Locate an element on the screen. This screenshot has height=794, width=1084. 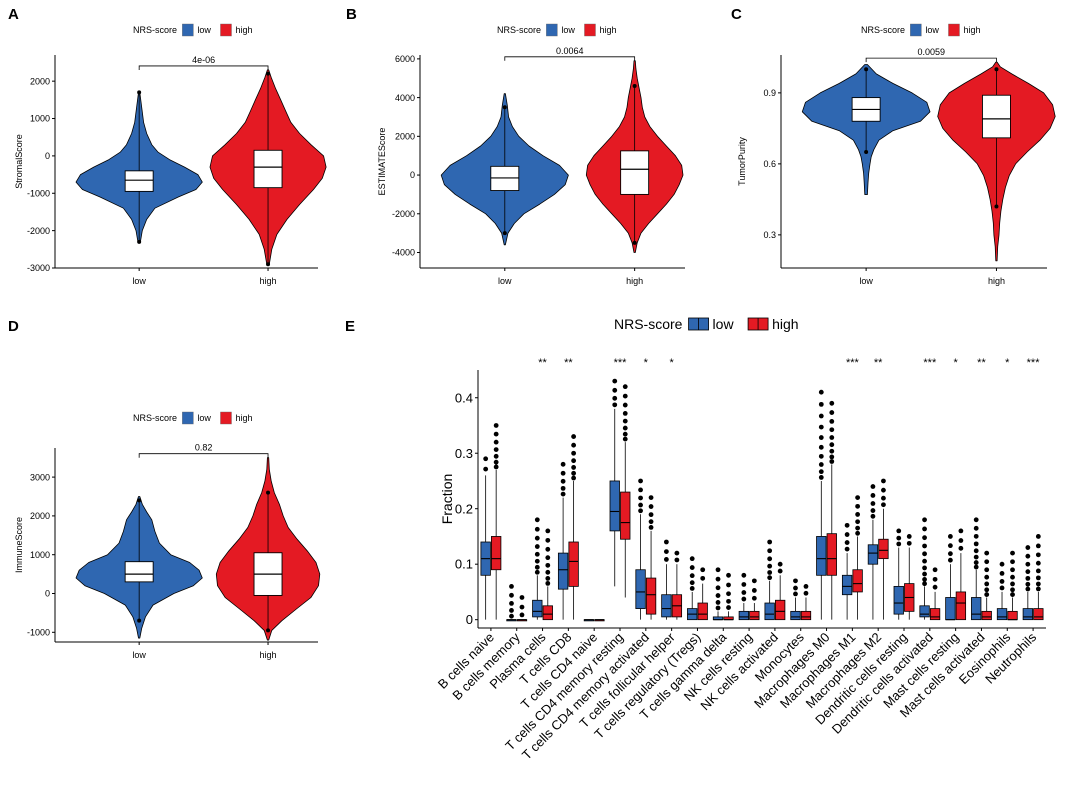
category-20: Eosinophils* is located at coordinates (987, 522).